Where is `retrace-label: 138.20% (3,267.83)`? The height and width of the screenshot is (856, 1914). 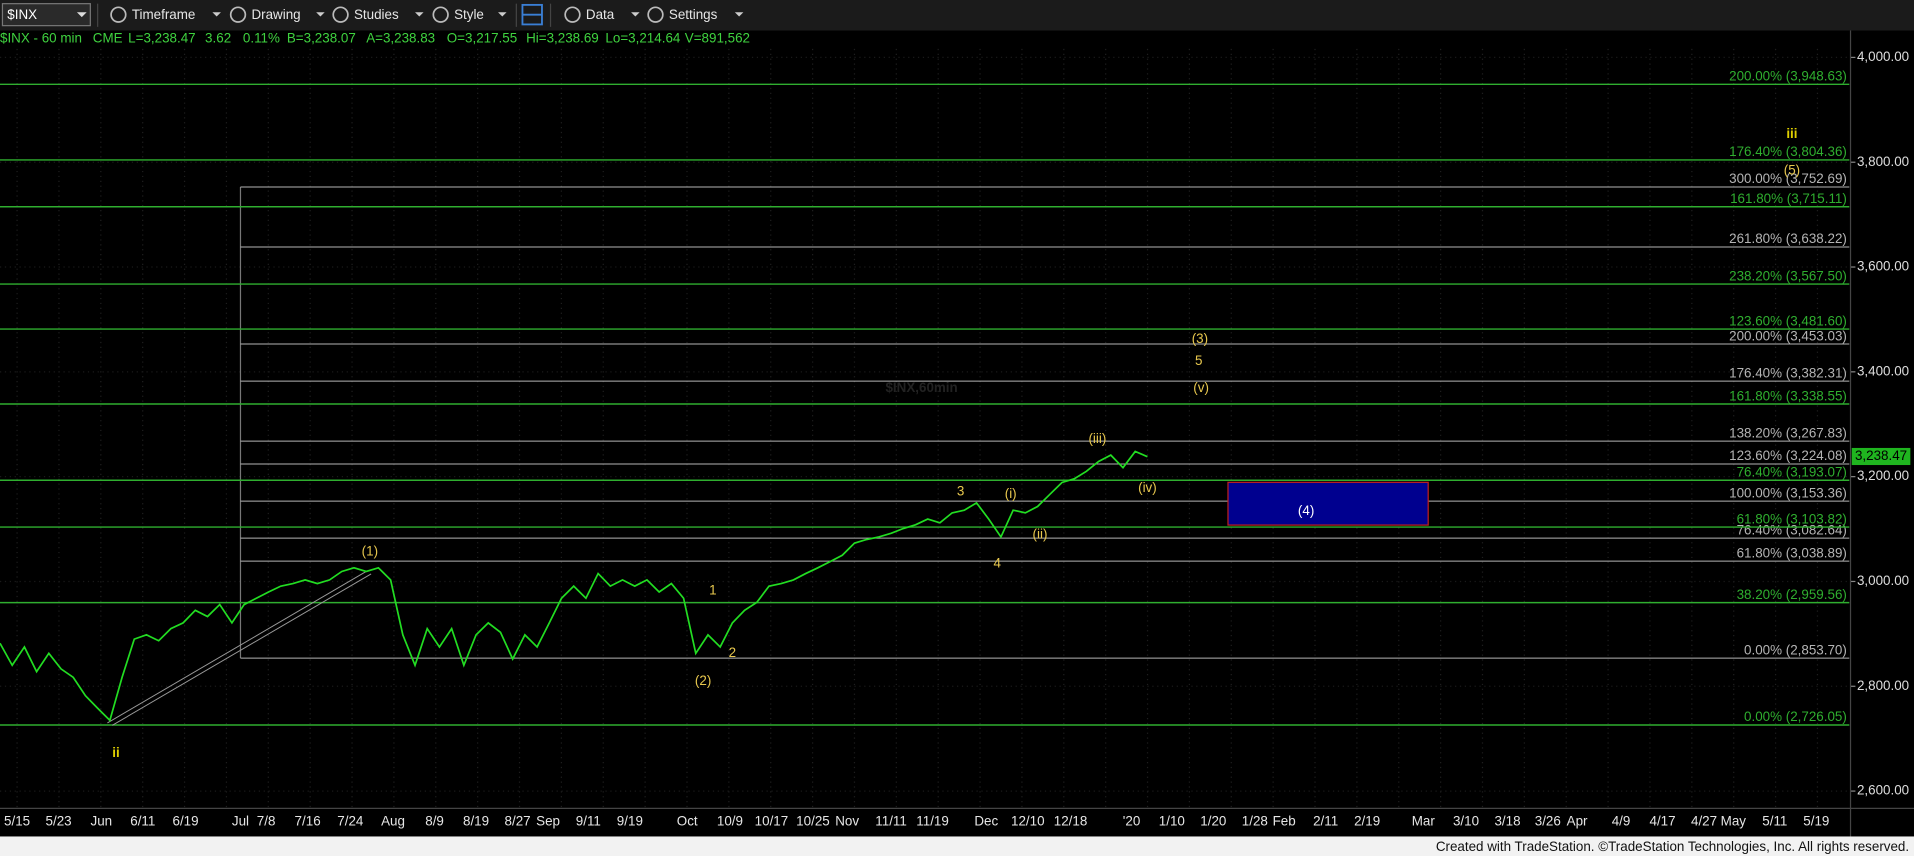
retrace-label: 138.20% (3,267.83) is located at coordinates (1788, 432).